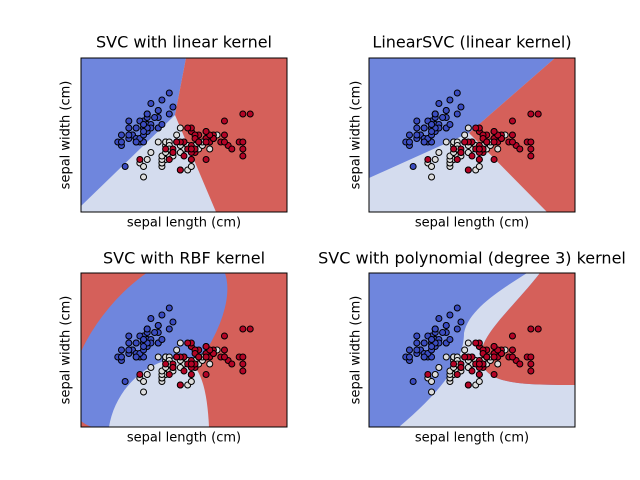 The width and height of the screenshot is (640, 480). Describe the element at coordinates (184, 42) in the screenshot. I see `subplot-title: SVC with linear kernel` at that location.